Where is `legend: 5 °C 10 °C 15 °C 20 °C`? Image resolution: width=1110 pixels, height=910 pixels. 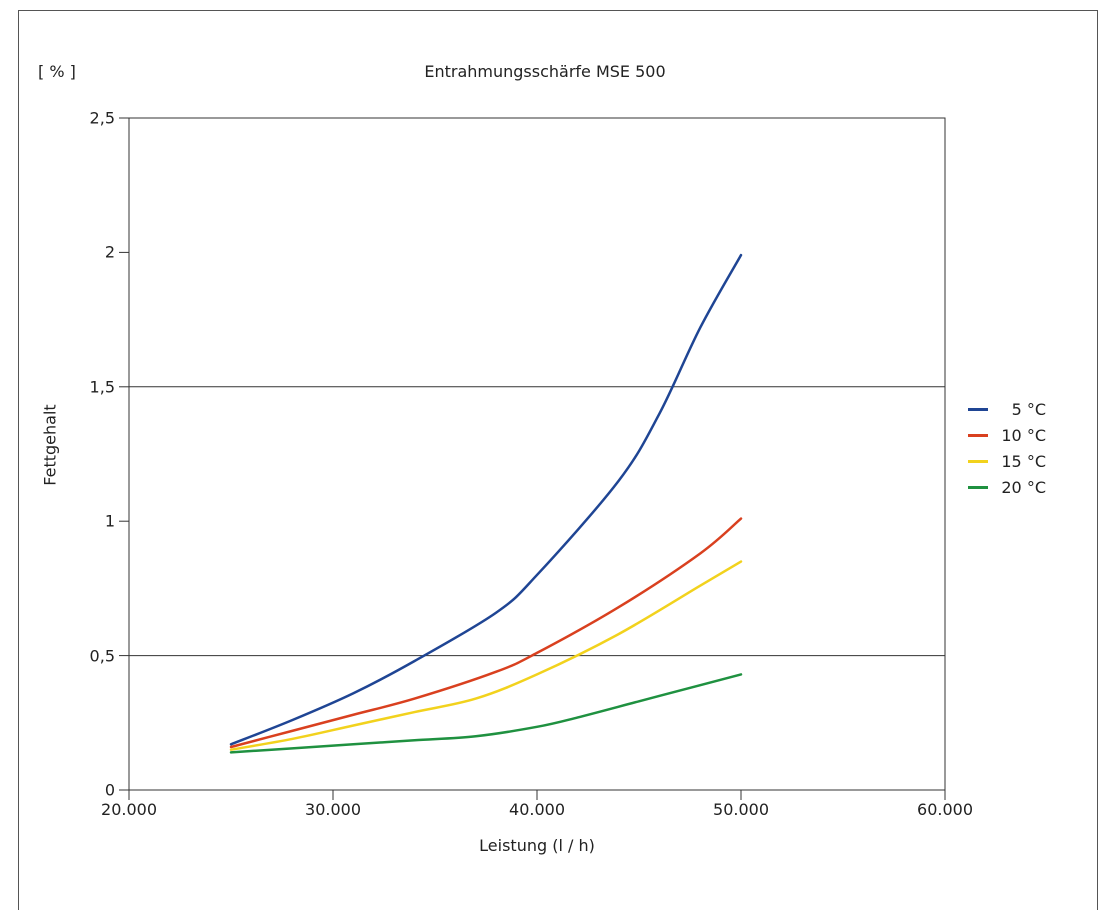 legend: 5 °C 10 °C 15 °C 20 °C is located at coordinates (1007, 448).